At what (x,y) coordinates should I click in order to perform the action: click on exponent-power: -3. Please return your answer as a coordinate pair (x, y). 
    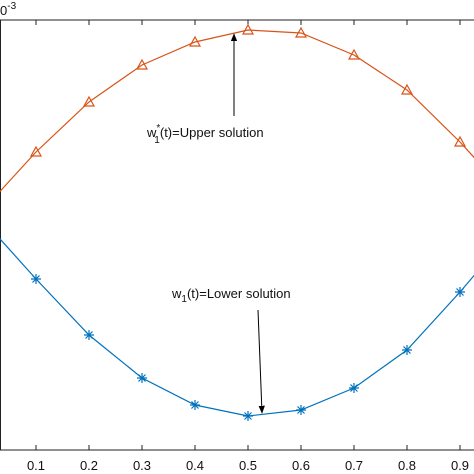
    Looking at the image, I should click on (11, 6).